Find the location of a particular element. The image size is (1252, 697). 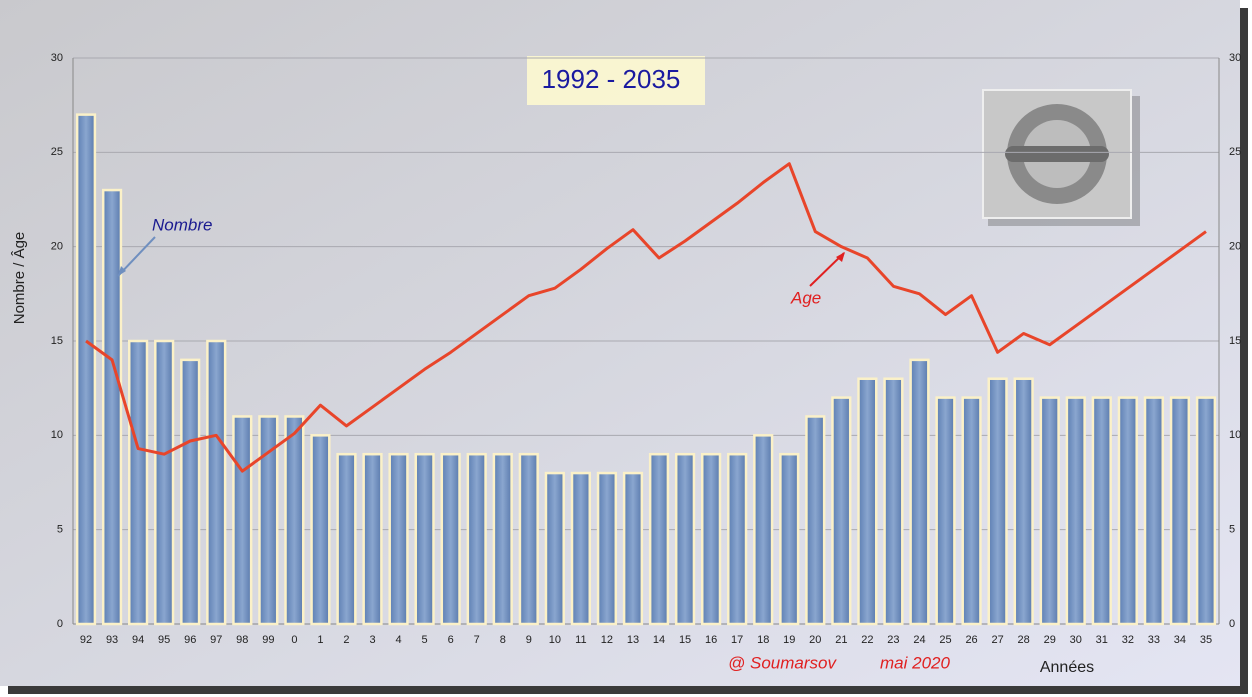

y-tick-label: 10 is located at coordinates (57, 435).